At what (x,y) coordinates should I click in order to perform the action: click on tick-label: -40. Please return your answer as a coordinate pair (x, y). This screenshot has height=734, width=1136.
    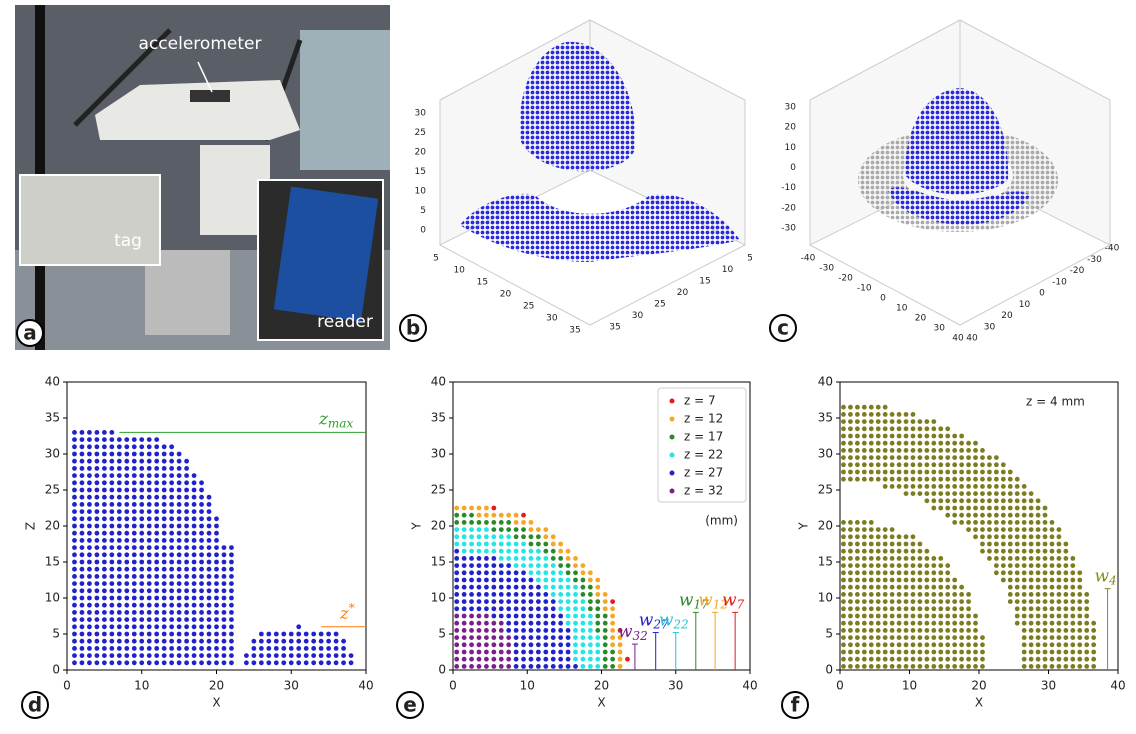
    Looking at the image, I should click on (1112, 249).